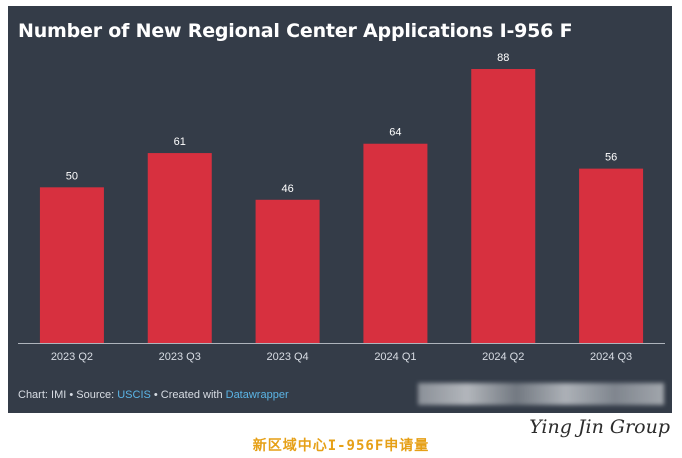 The width and height of the screenshot is (682, 458). Describe the element at coordinates (72, 357) in the screenshot. I see `x-tick-label: 2023 Q2` at that location.